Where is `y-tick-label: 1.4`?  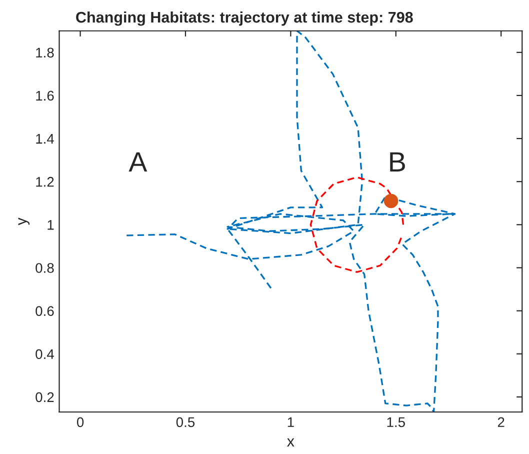 y-tick-label: 1.4 is located at coordinates (45, 139).